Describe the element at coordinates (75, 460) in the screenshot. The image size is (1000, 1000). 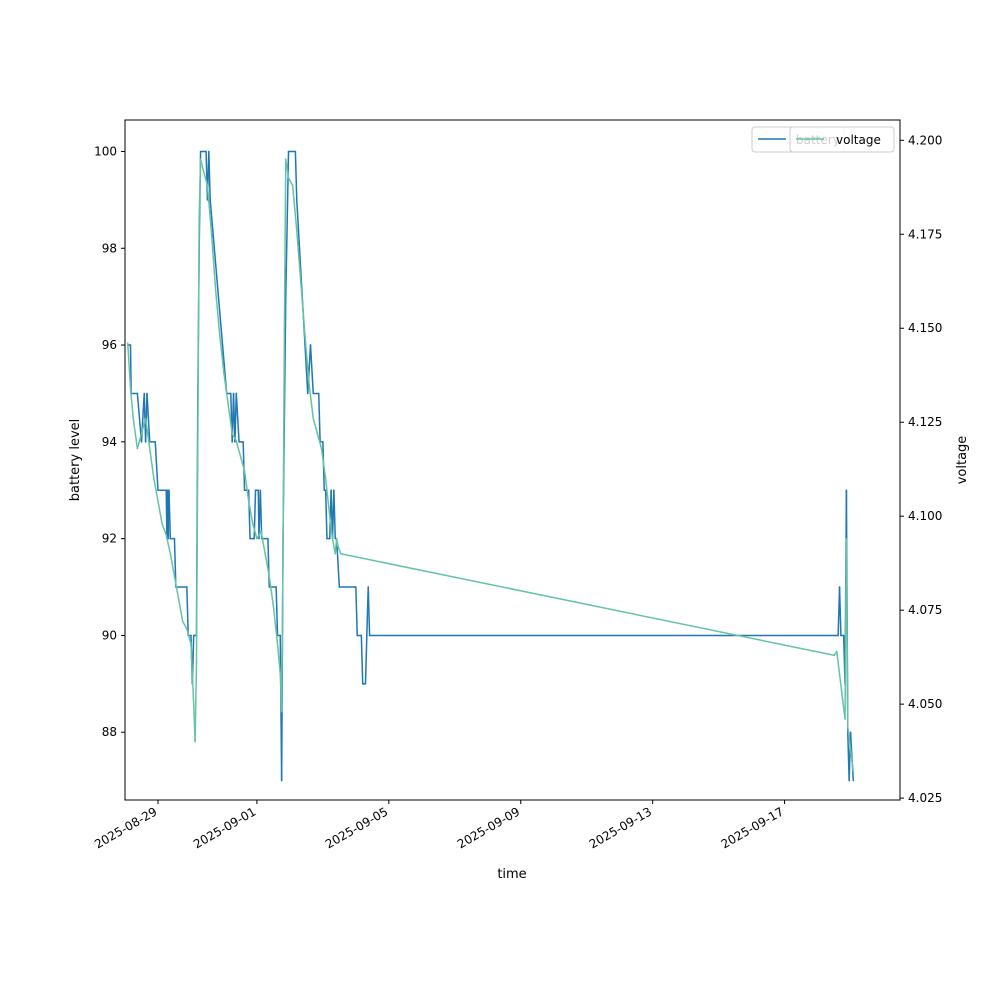
I see `left-y-axis-label: battery level` at that location.